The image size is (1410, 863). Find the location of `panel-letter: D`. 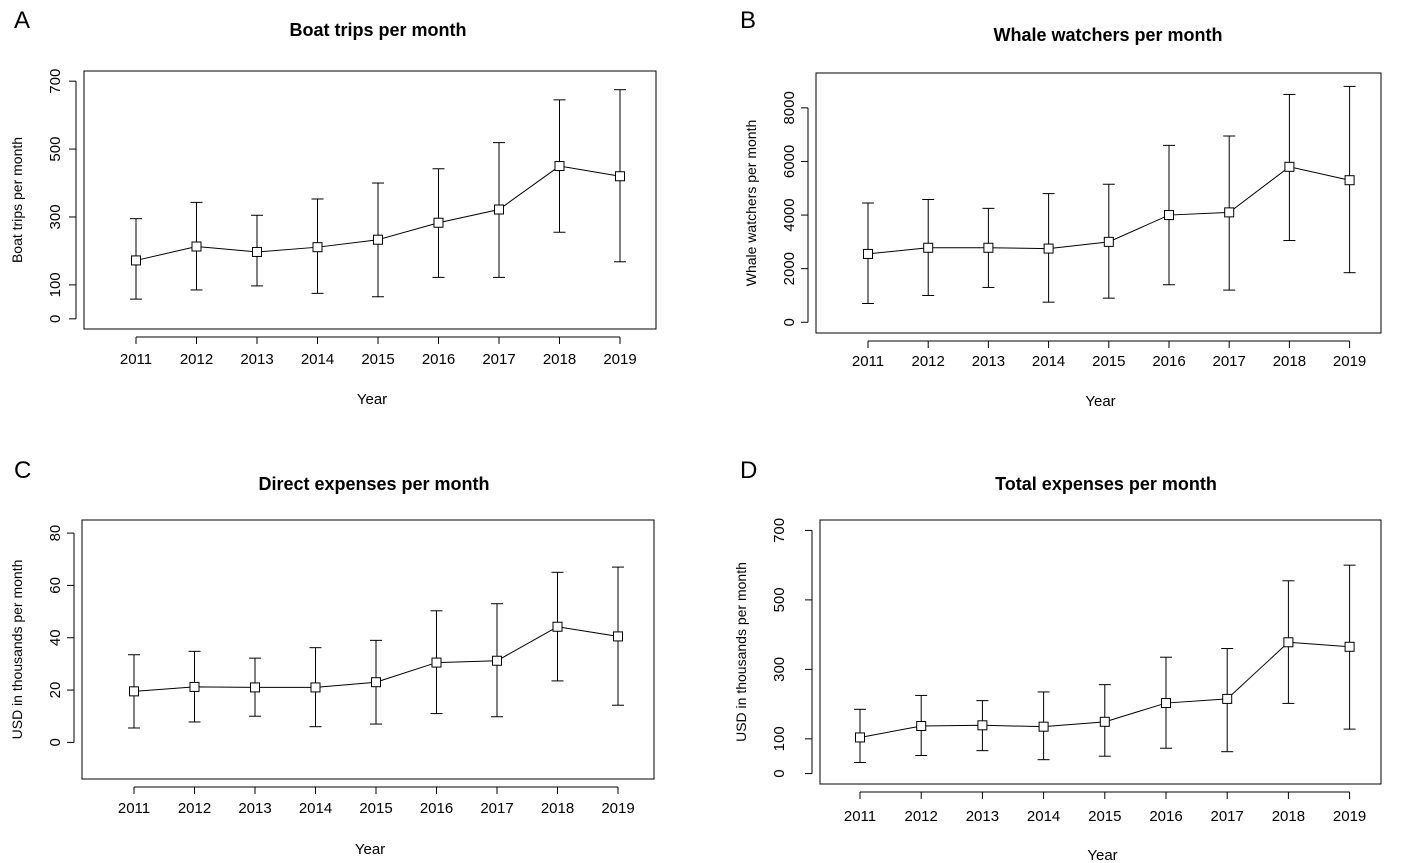

panel-letter: D is located at coordinates (748, 470).